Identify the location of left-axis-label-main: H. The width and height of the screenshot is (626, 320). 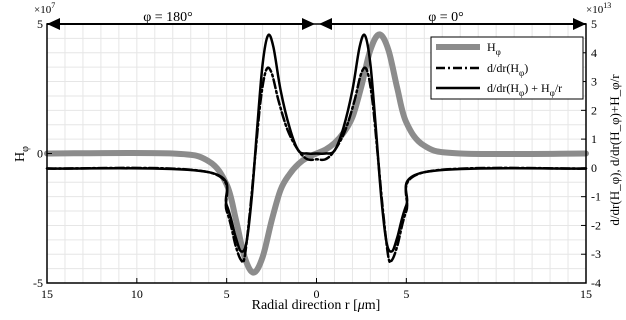
(20, 157).